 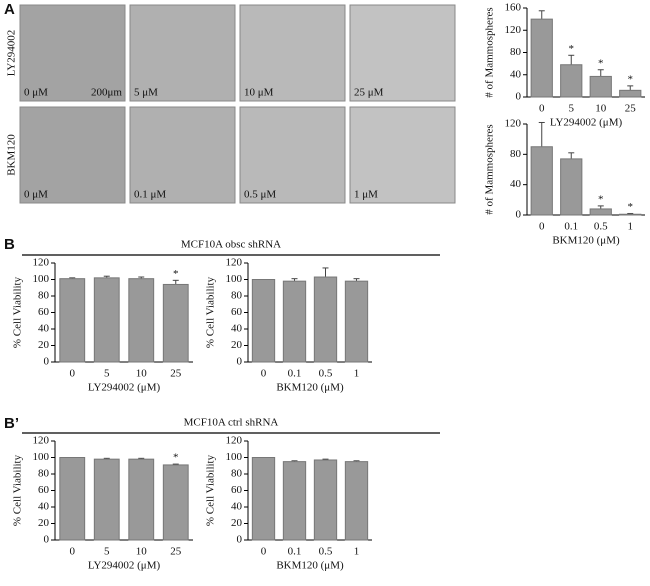 I want to click on dose-label: 25 μM, so click(x=369, y=93).